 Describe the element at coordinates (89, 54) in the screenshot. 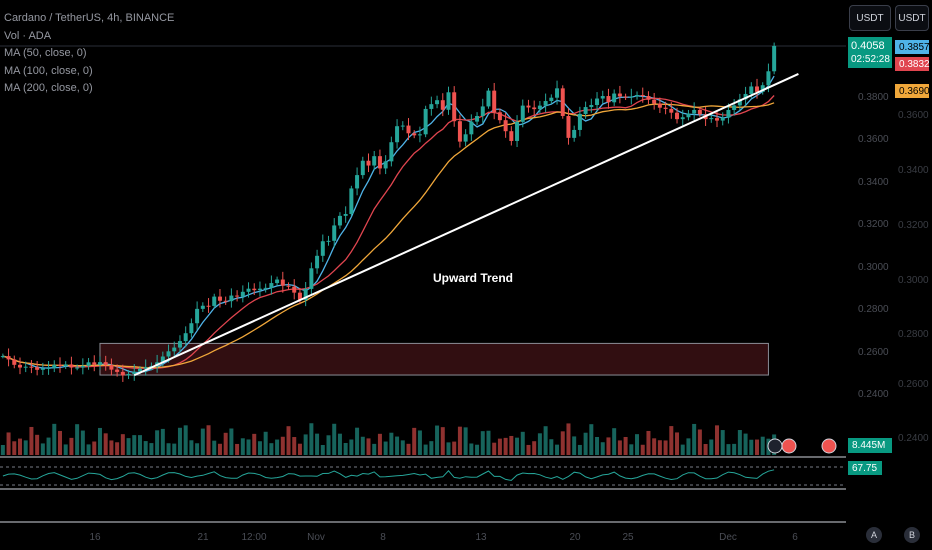

I see `ma50-legend: MA (50, close, 0)` at that location.